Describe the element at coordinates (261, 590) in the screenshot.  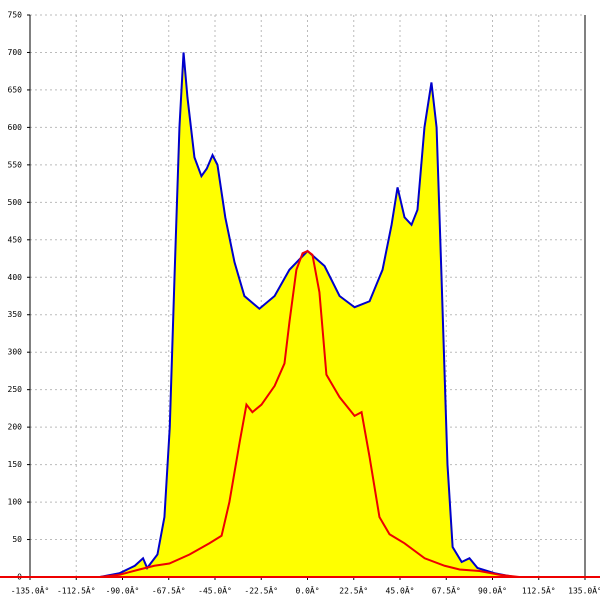
I see `x-tick-label: -22.5Â°` at that location.